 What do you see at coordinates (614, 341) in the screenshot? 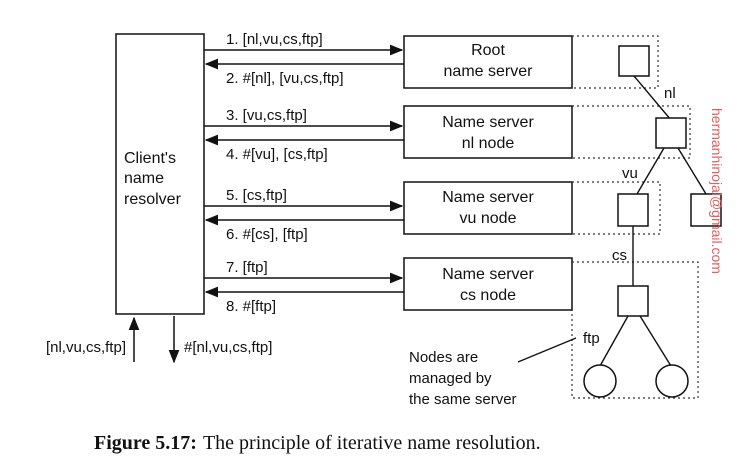
I see `tree-edge-cs-ftp-left` at bounding box center [614, 341].